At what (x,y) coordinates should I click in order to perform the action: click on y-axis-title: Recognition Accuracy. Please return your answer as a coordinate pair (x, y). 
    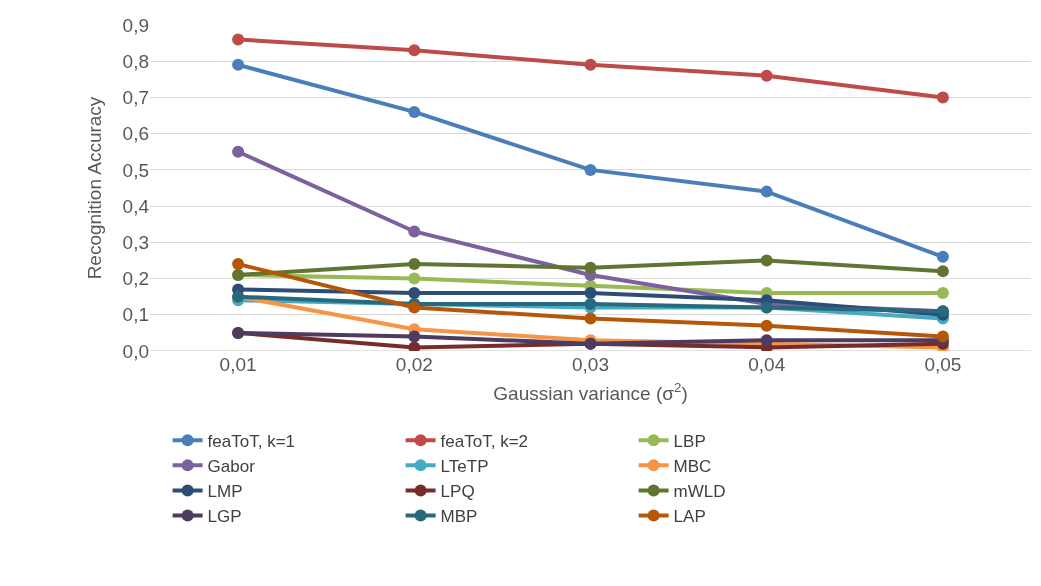
    Looking at the image, I should click on (95, 188).